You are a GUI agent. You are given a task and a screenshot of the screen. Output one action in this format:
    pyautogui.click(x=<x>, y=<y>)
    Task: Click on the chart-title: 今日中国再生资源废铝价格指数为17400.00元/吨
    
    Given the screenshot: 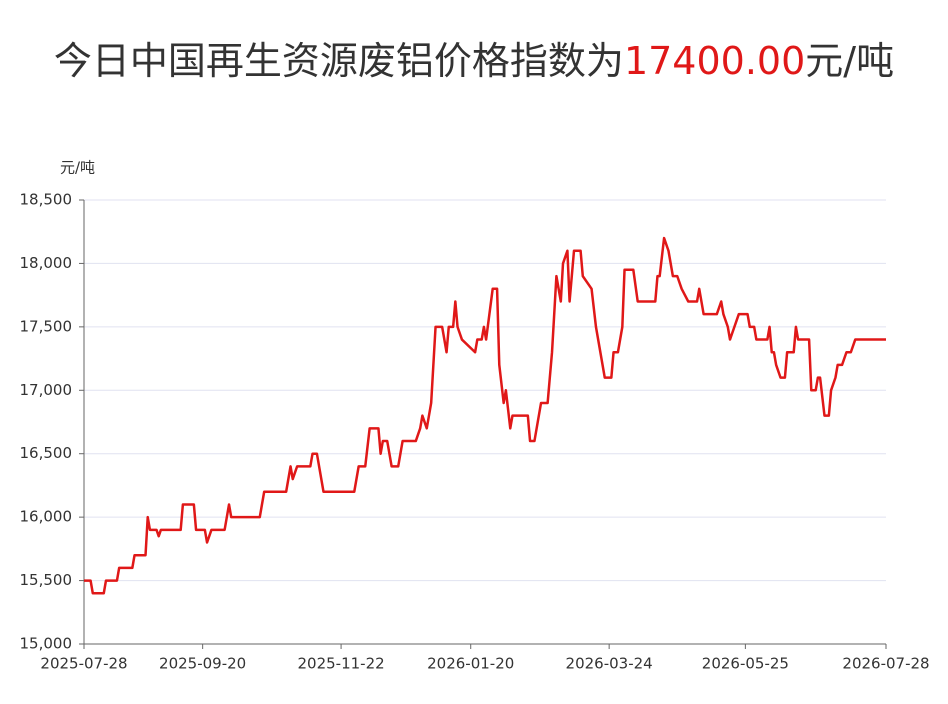 What is the action you would take?
    pyautogui.click(x=474, y=57)
    